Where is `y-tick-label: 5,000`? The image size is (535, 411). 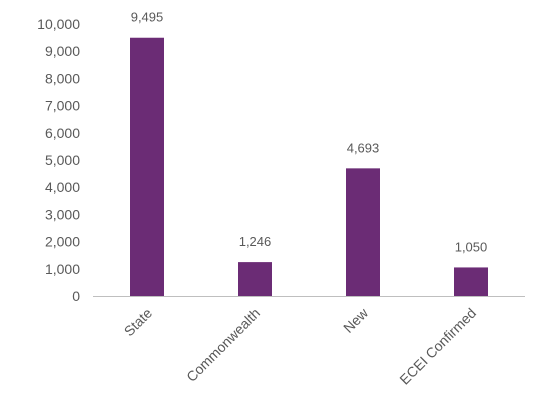
y-tick-label: 5,000 is located at coordinates (62, 160).